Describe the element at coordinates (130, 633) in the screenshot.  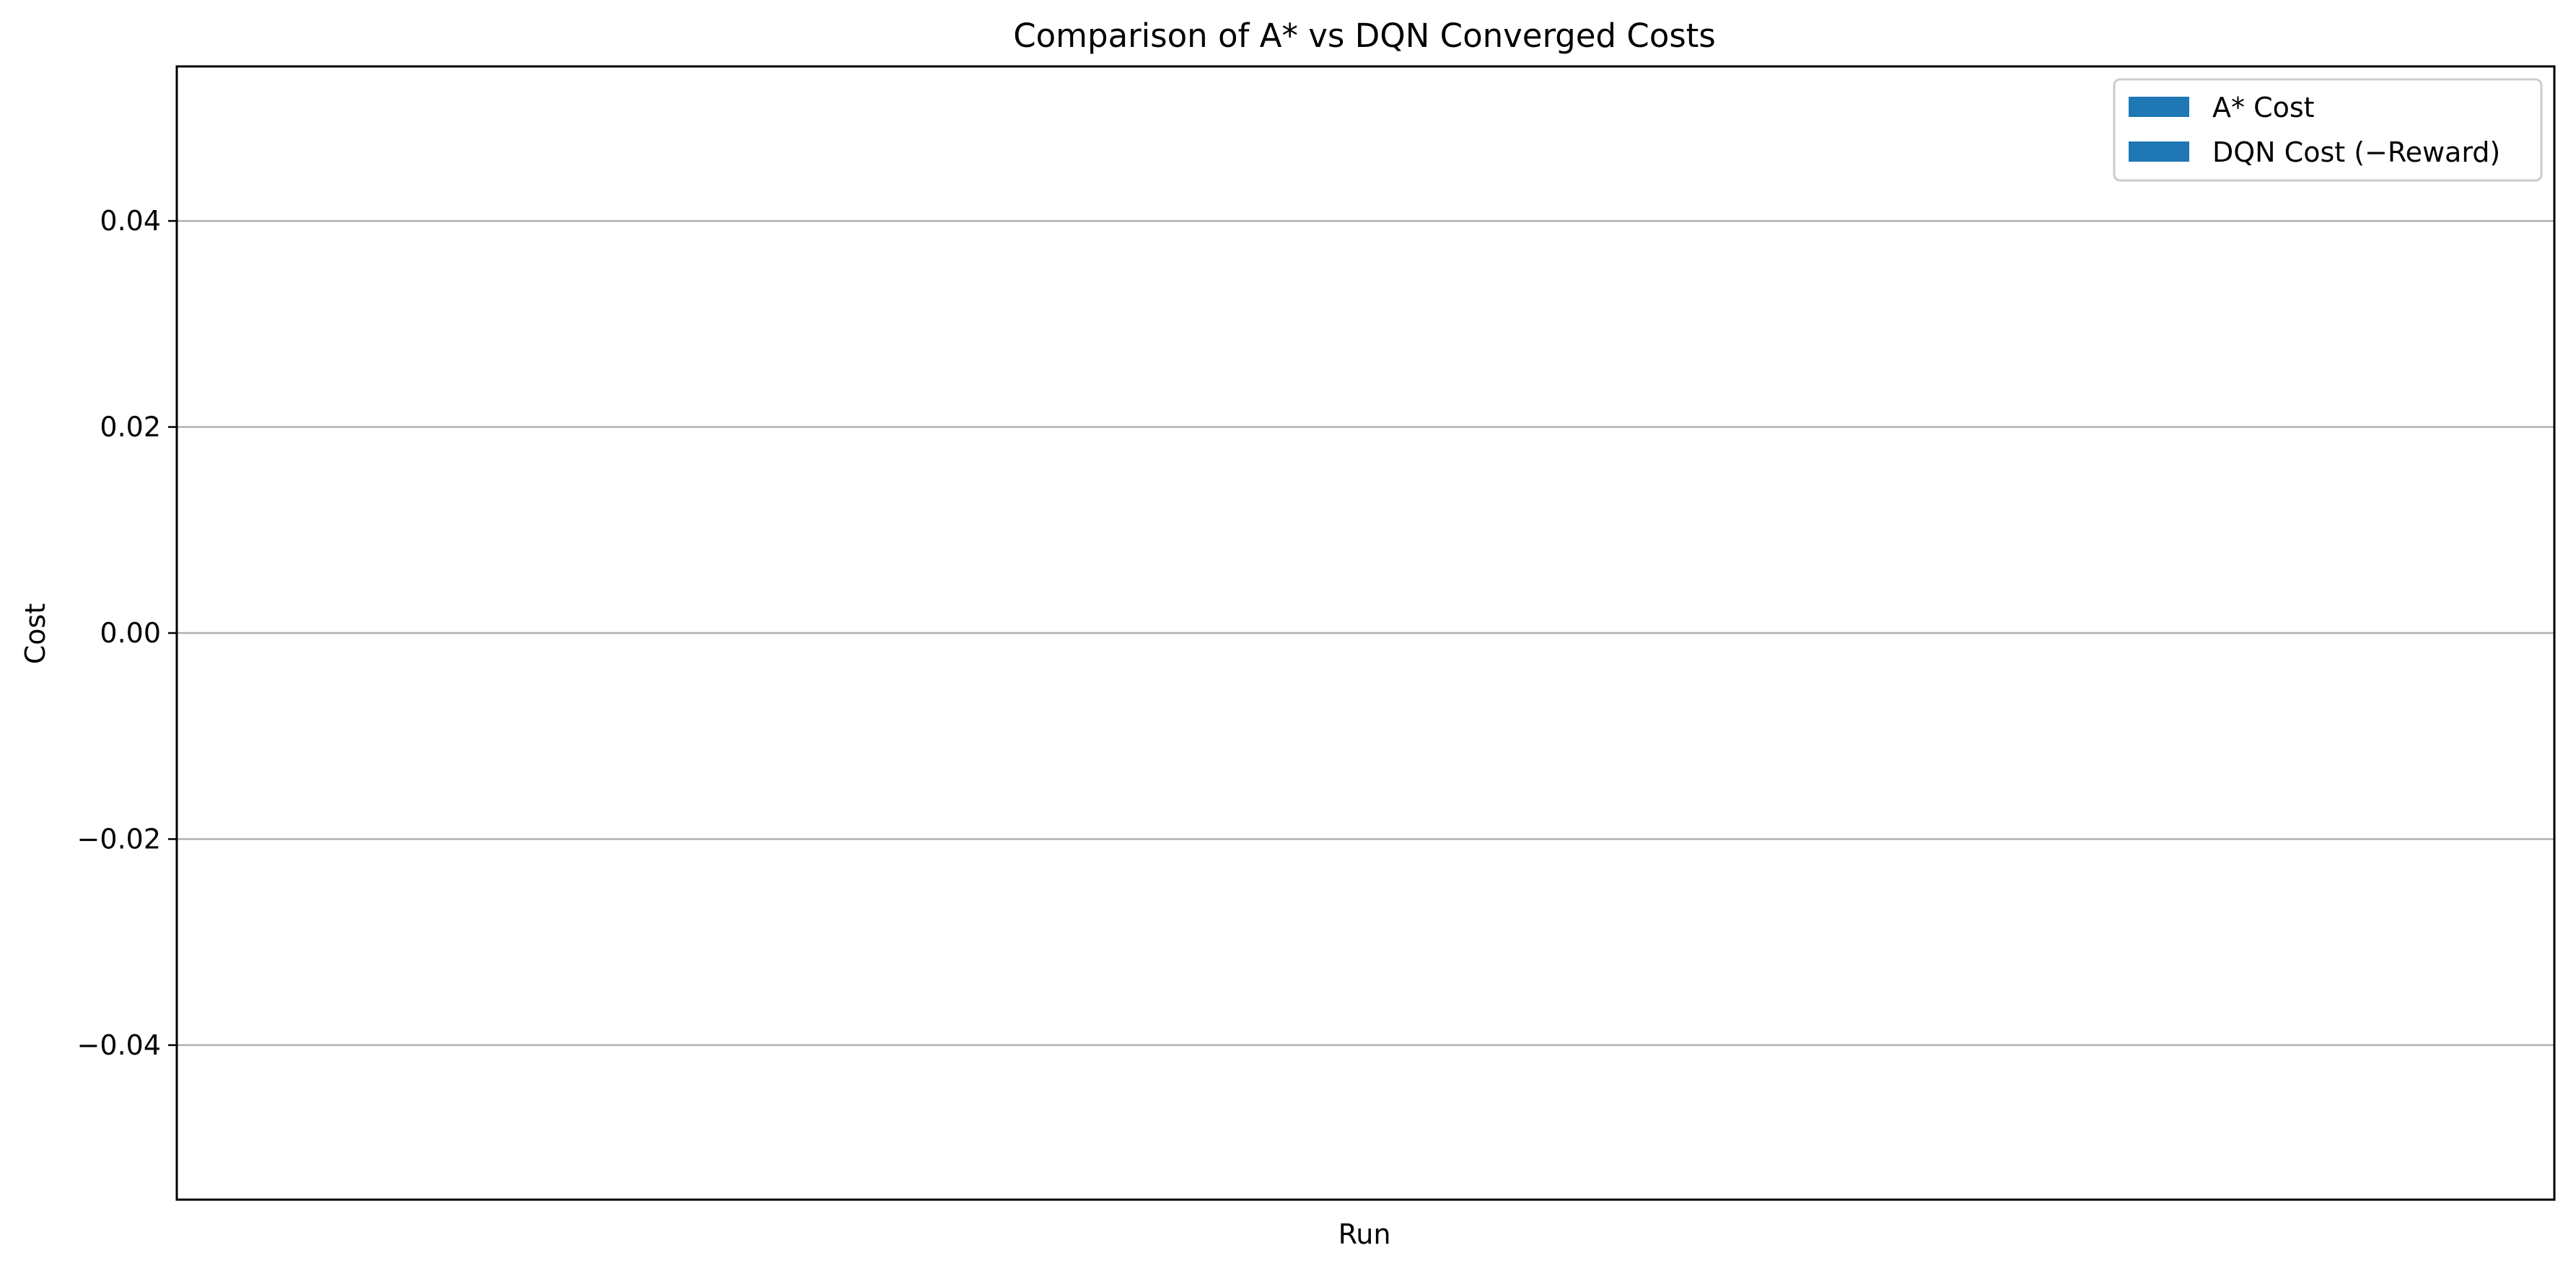
I see `y-tick-label: 0.00` at that location.